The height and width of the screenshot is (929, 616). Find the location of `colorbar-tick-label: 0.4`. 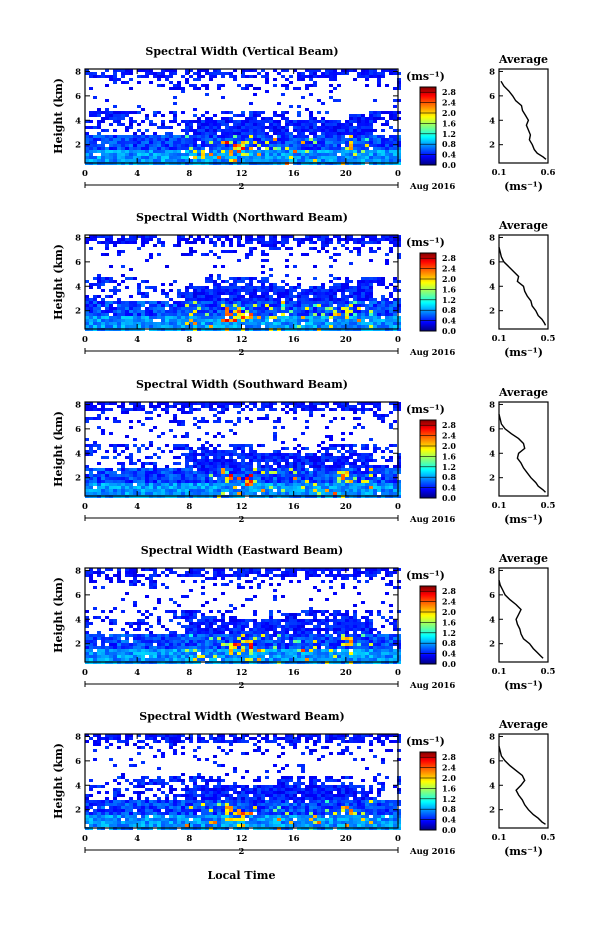

colorbar-tick-label: 0.4 is located at coordinates (449, 321).